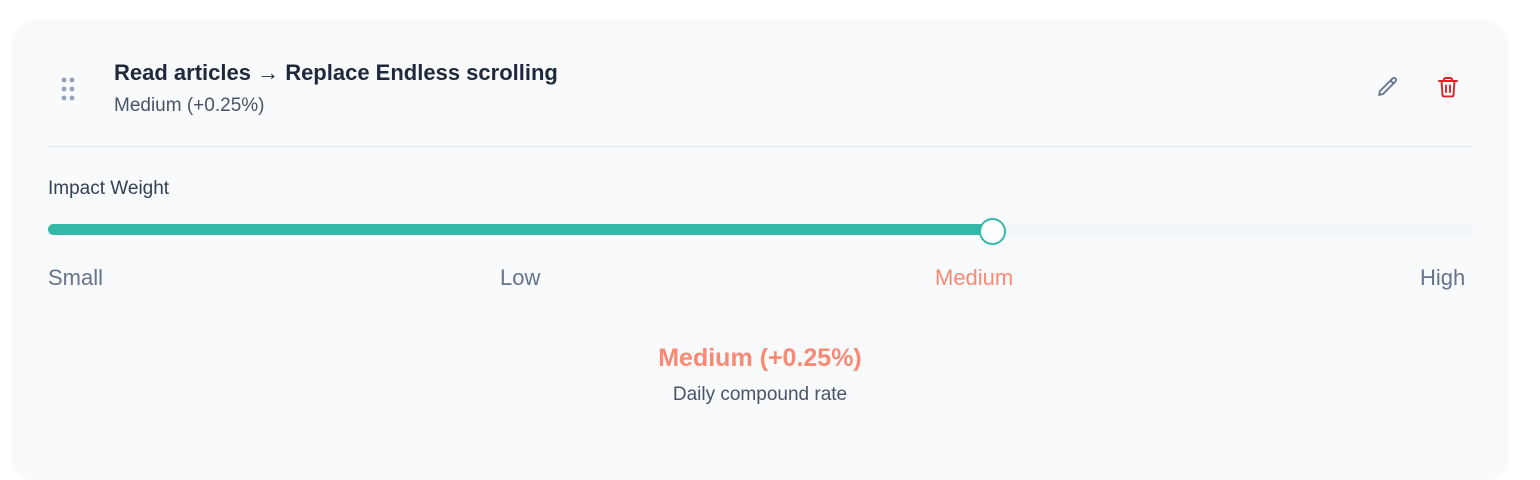 This screenshot has width=1540, height=480. I want to click on option-low: Low, so click(520, 277).